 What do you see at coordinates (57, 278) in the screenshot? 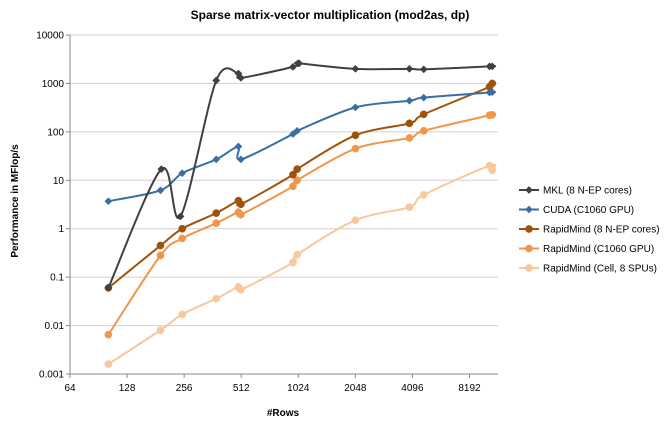
I see `y-tick-label: 0.1` at bounding box center [57, 278].